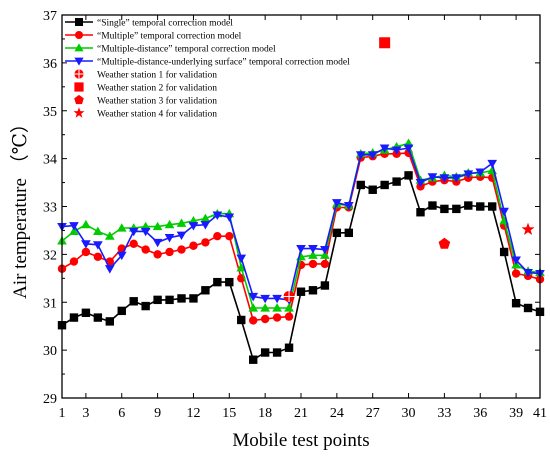  What do you see at coordinates (373, 413) in the screenshot?
I see `x-tick-label: 27` at bounding box center [373, 413].